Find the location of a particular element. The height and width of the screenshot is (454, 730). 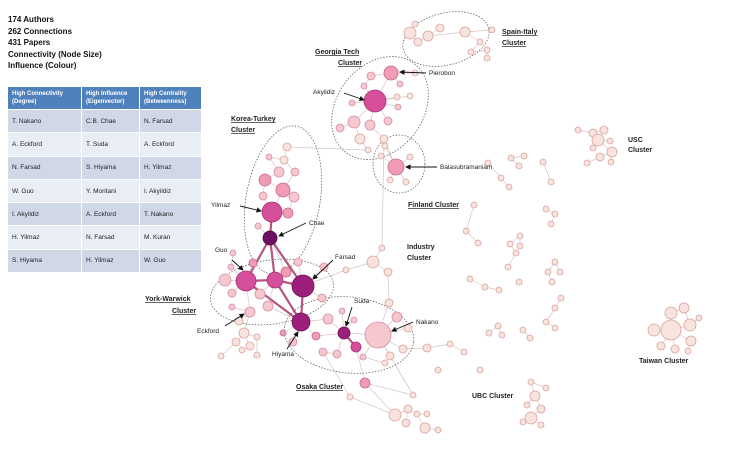

yilmaz-arrow is located at coordinates (250, 209).